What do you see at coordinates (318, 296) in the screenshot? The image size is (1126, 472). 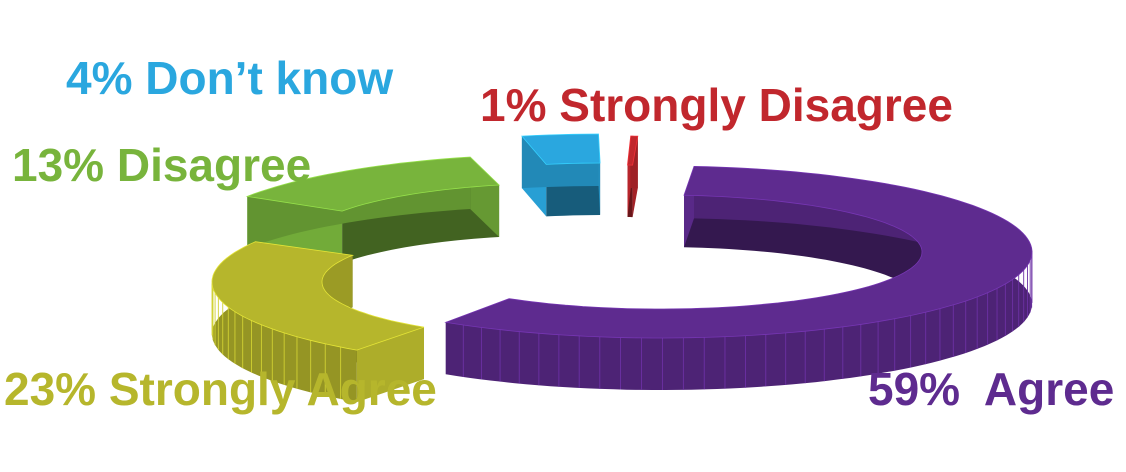 I see `slice-top-sagree` at bounding box center [318, 296].